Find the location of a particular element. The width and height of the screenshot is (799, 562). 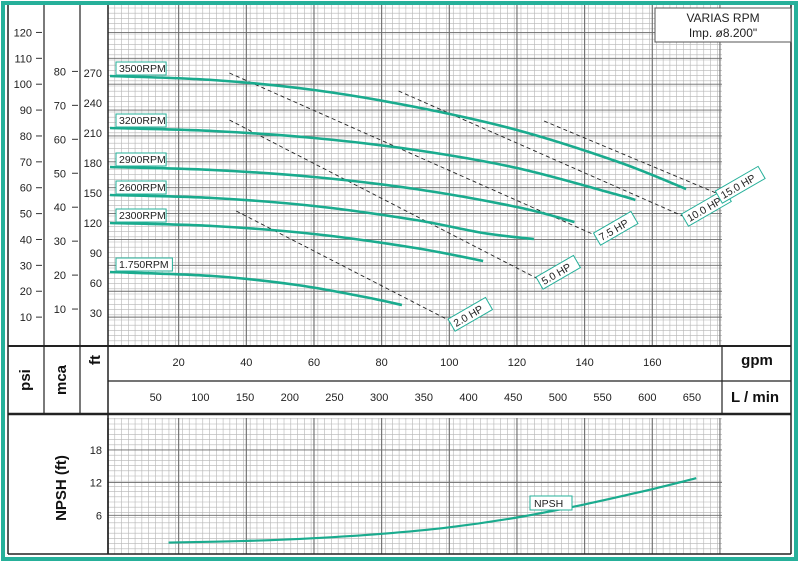

npsh-axis-label: NPSH (ft) is located at coordinates (61, 488).